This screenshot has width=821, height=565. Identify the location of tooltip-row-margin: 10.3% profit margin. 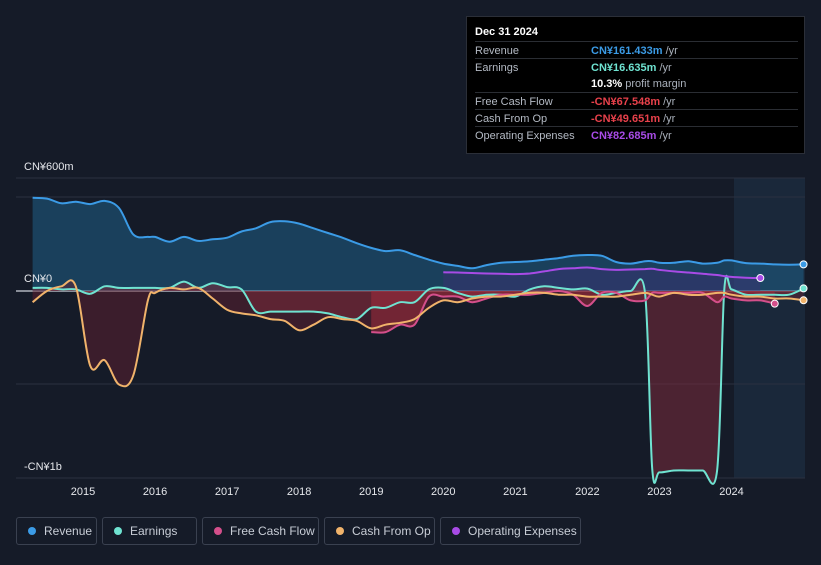
(636, 83).